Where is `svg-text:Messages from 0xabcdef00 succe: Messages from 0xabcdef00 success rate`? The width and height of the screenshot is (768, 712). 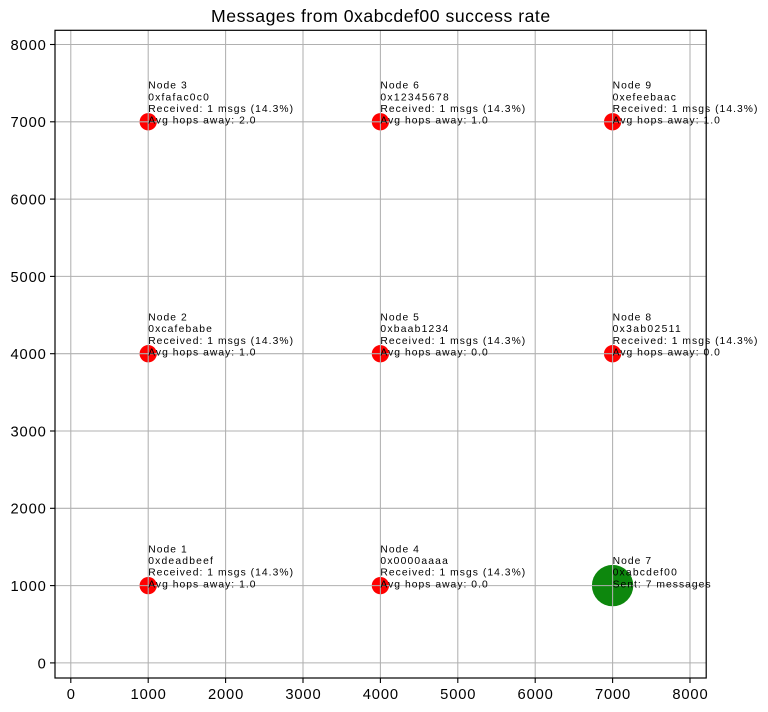 svg-text:Messages from 0xabcdef00 succe: Messages from 0xabcdef00 success rate is located at coordinates (380, 16).